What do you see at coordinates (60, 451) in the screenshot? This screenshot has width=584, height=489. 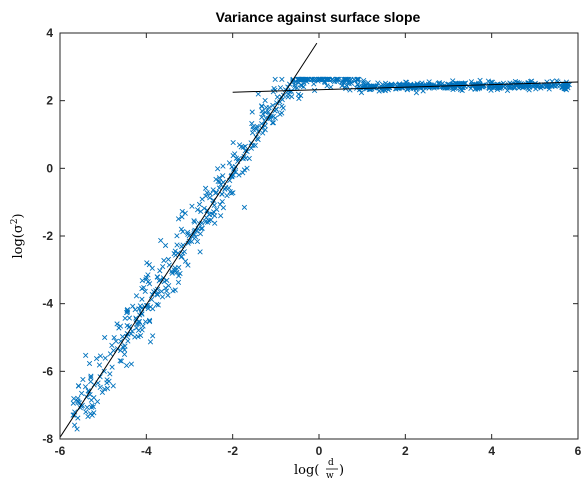 I see `x-tick-label: -6` at bounding box center [60, 451].